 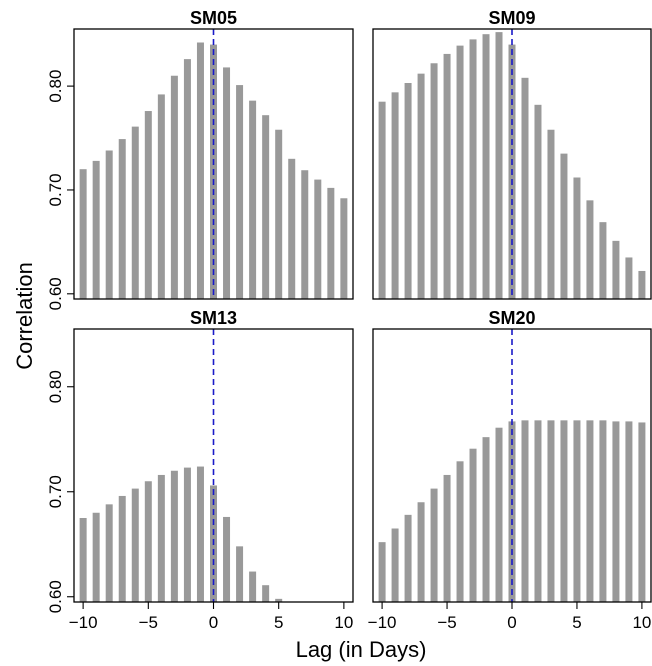 I want to click on bar-sm13-lag--1, so click(x=200, y=534).